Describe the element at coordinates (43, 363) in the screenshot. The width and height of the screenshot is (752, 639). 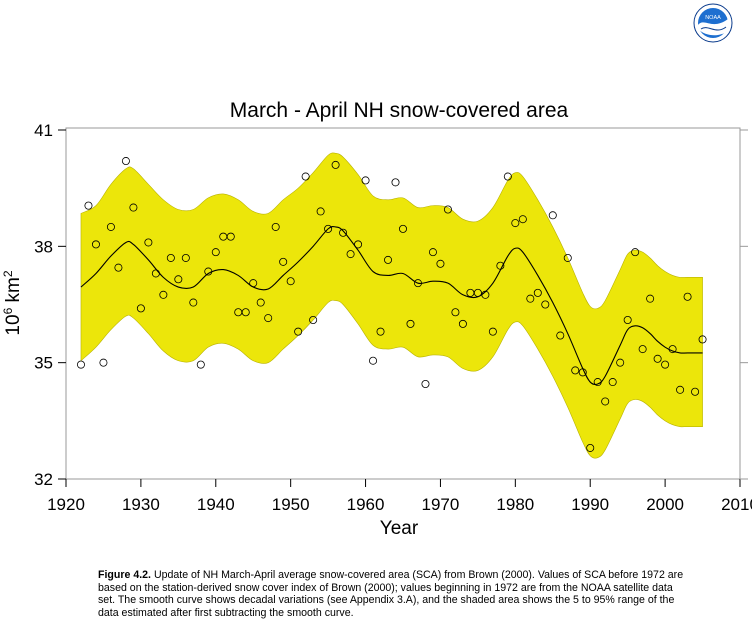
I see `y-tick-label: 35` at that location.